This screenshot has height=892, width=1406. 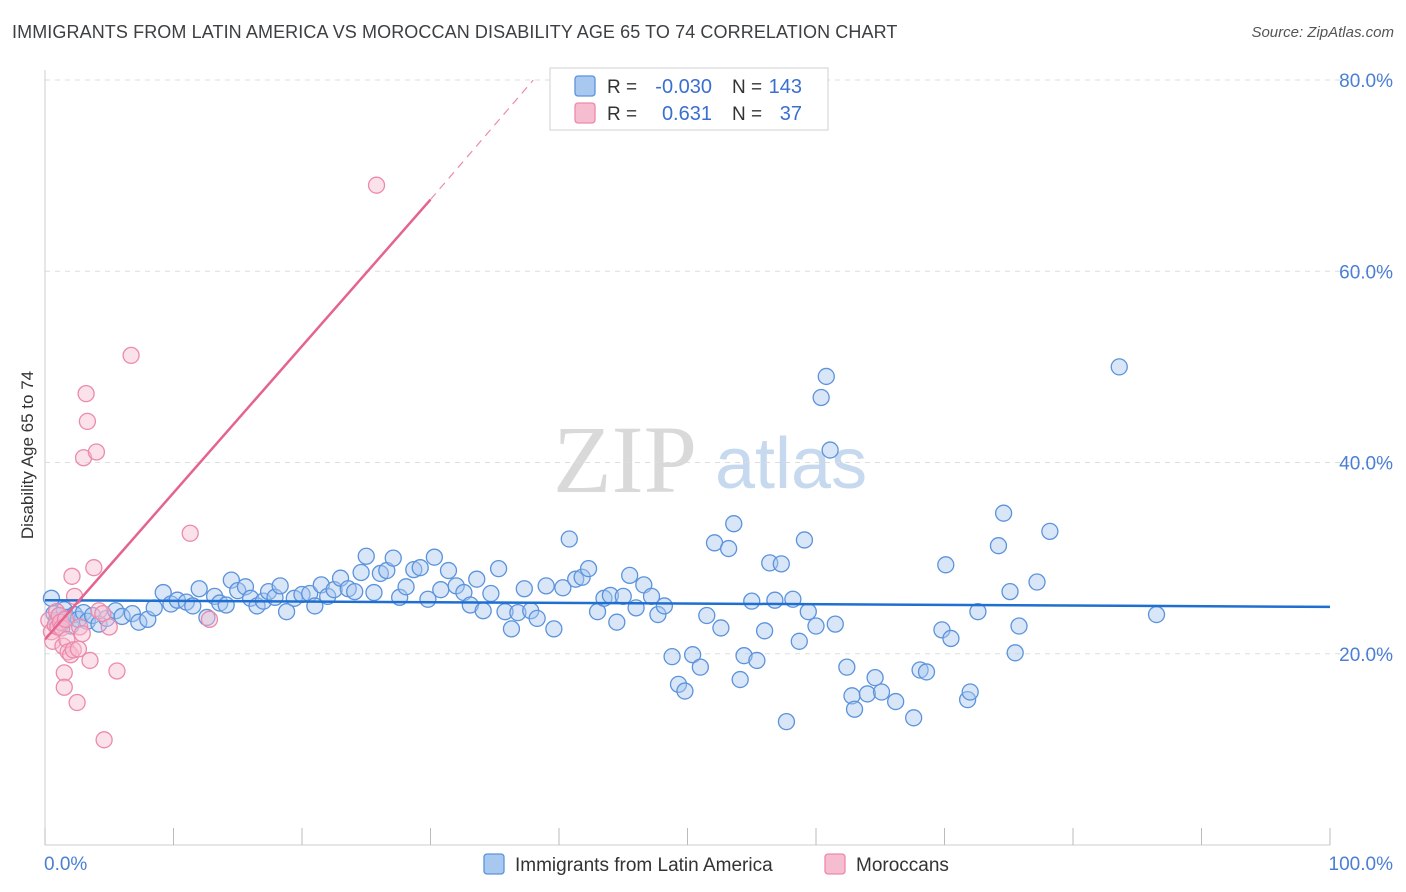 What do you see at coordinates (585, 86) in the screenshot?
I see `stats-swatch-blue` at bounding box center [585, 86].